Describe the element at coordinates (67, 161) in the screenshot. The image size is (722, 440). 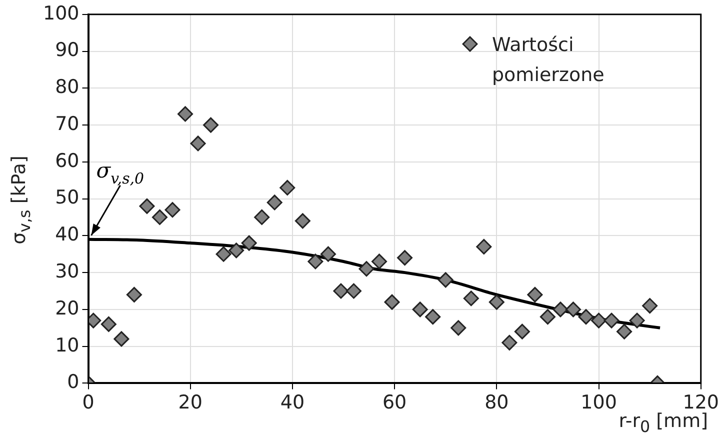
I see `y-tick-label: 60` at that location.